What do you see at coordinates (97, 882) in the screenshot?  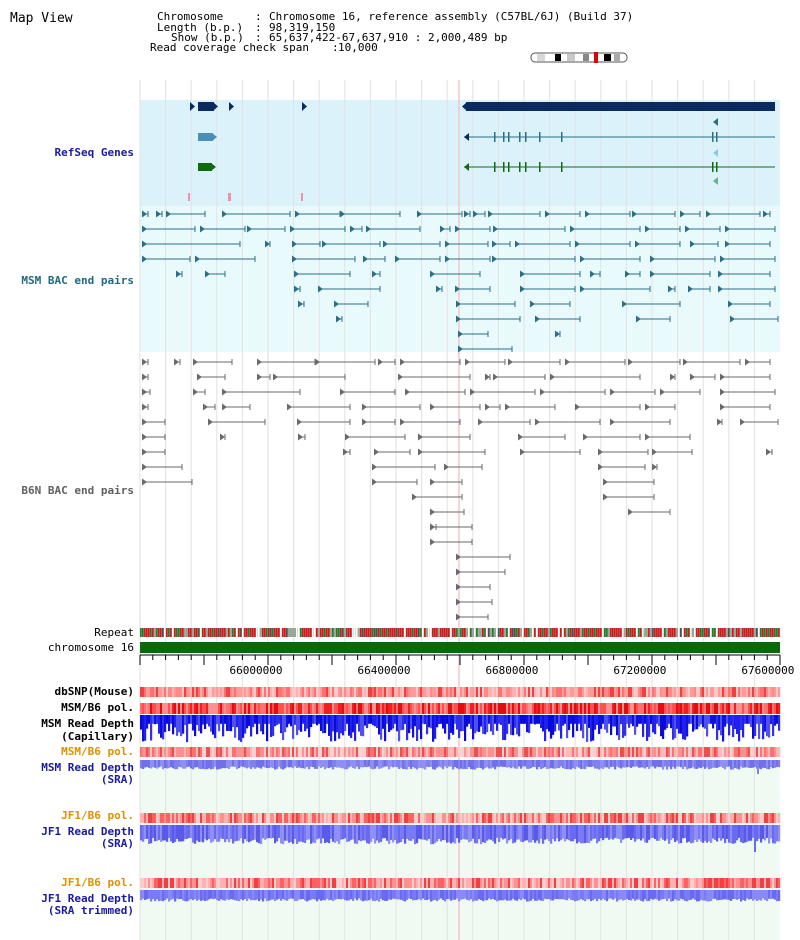 I see `track-label-jf1-b6-pol-2: JF1/B6 pol.` at bounding box center [97, 882].